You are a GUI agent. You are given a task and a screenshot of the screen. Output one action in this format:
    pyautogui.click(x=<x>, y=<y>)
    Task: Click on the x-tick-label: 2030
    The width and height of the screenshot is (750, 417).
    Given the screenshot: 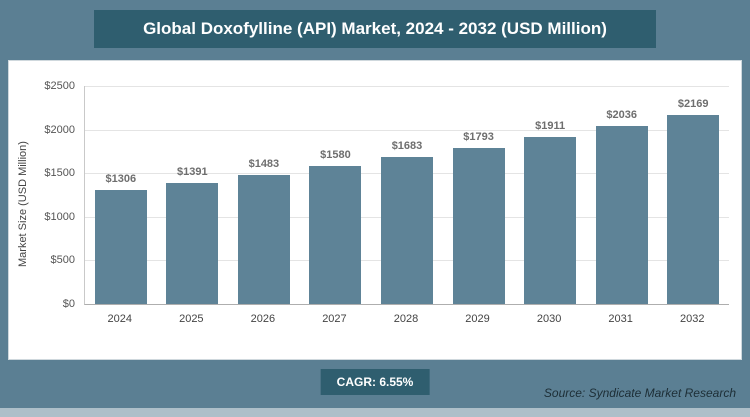 What is the action you would take?
    pyautogui.click(x=549, y=319)
    